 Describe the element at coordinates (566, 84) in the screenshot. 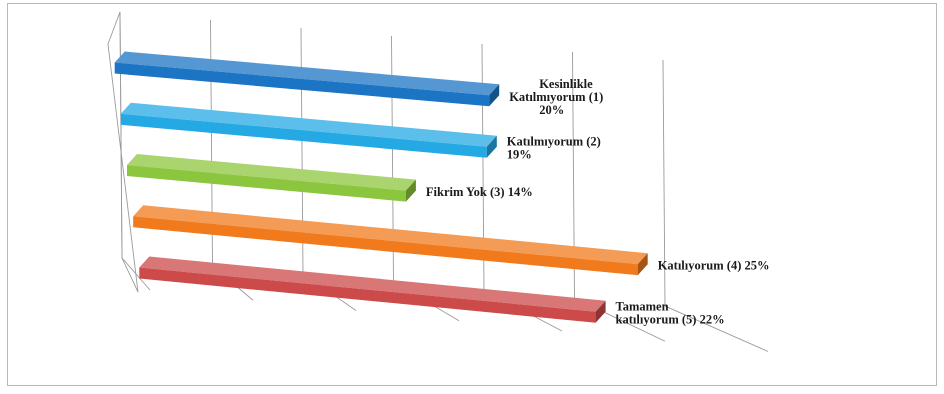

I see `data-label: Kesinlikle` at that location.